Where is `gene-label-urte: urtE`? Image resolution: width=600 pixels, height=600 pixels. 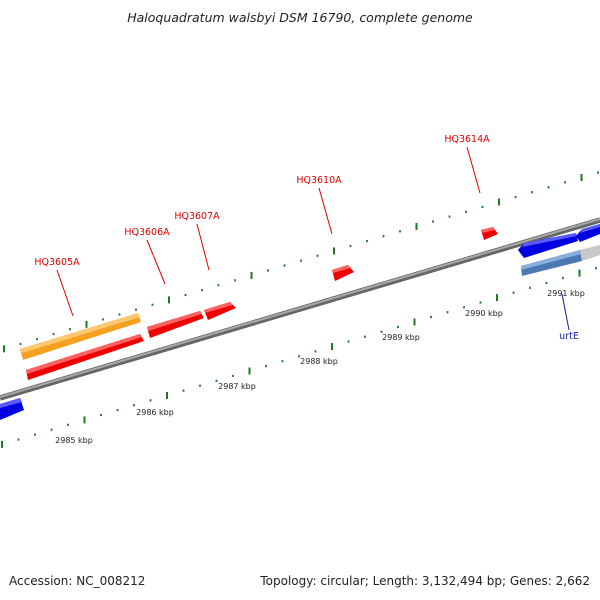 gene-label-urte: urtE is located at coordinates (569, 336).